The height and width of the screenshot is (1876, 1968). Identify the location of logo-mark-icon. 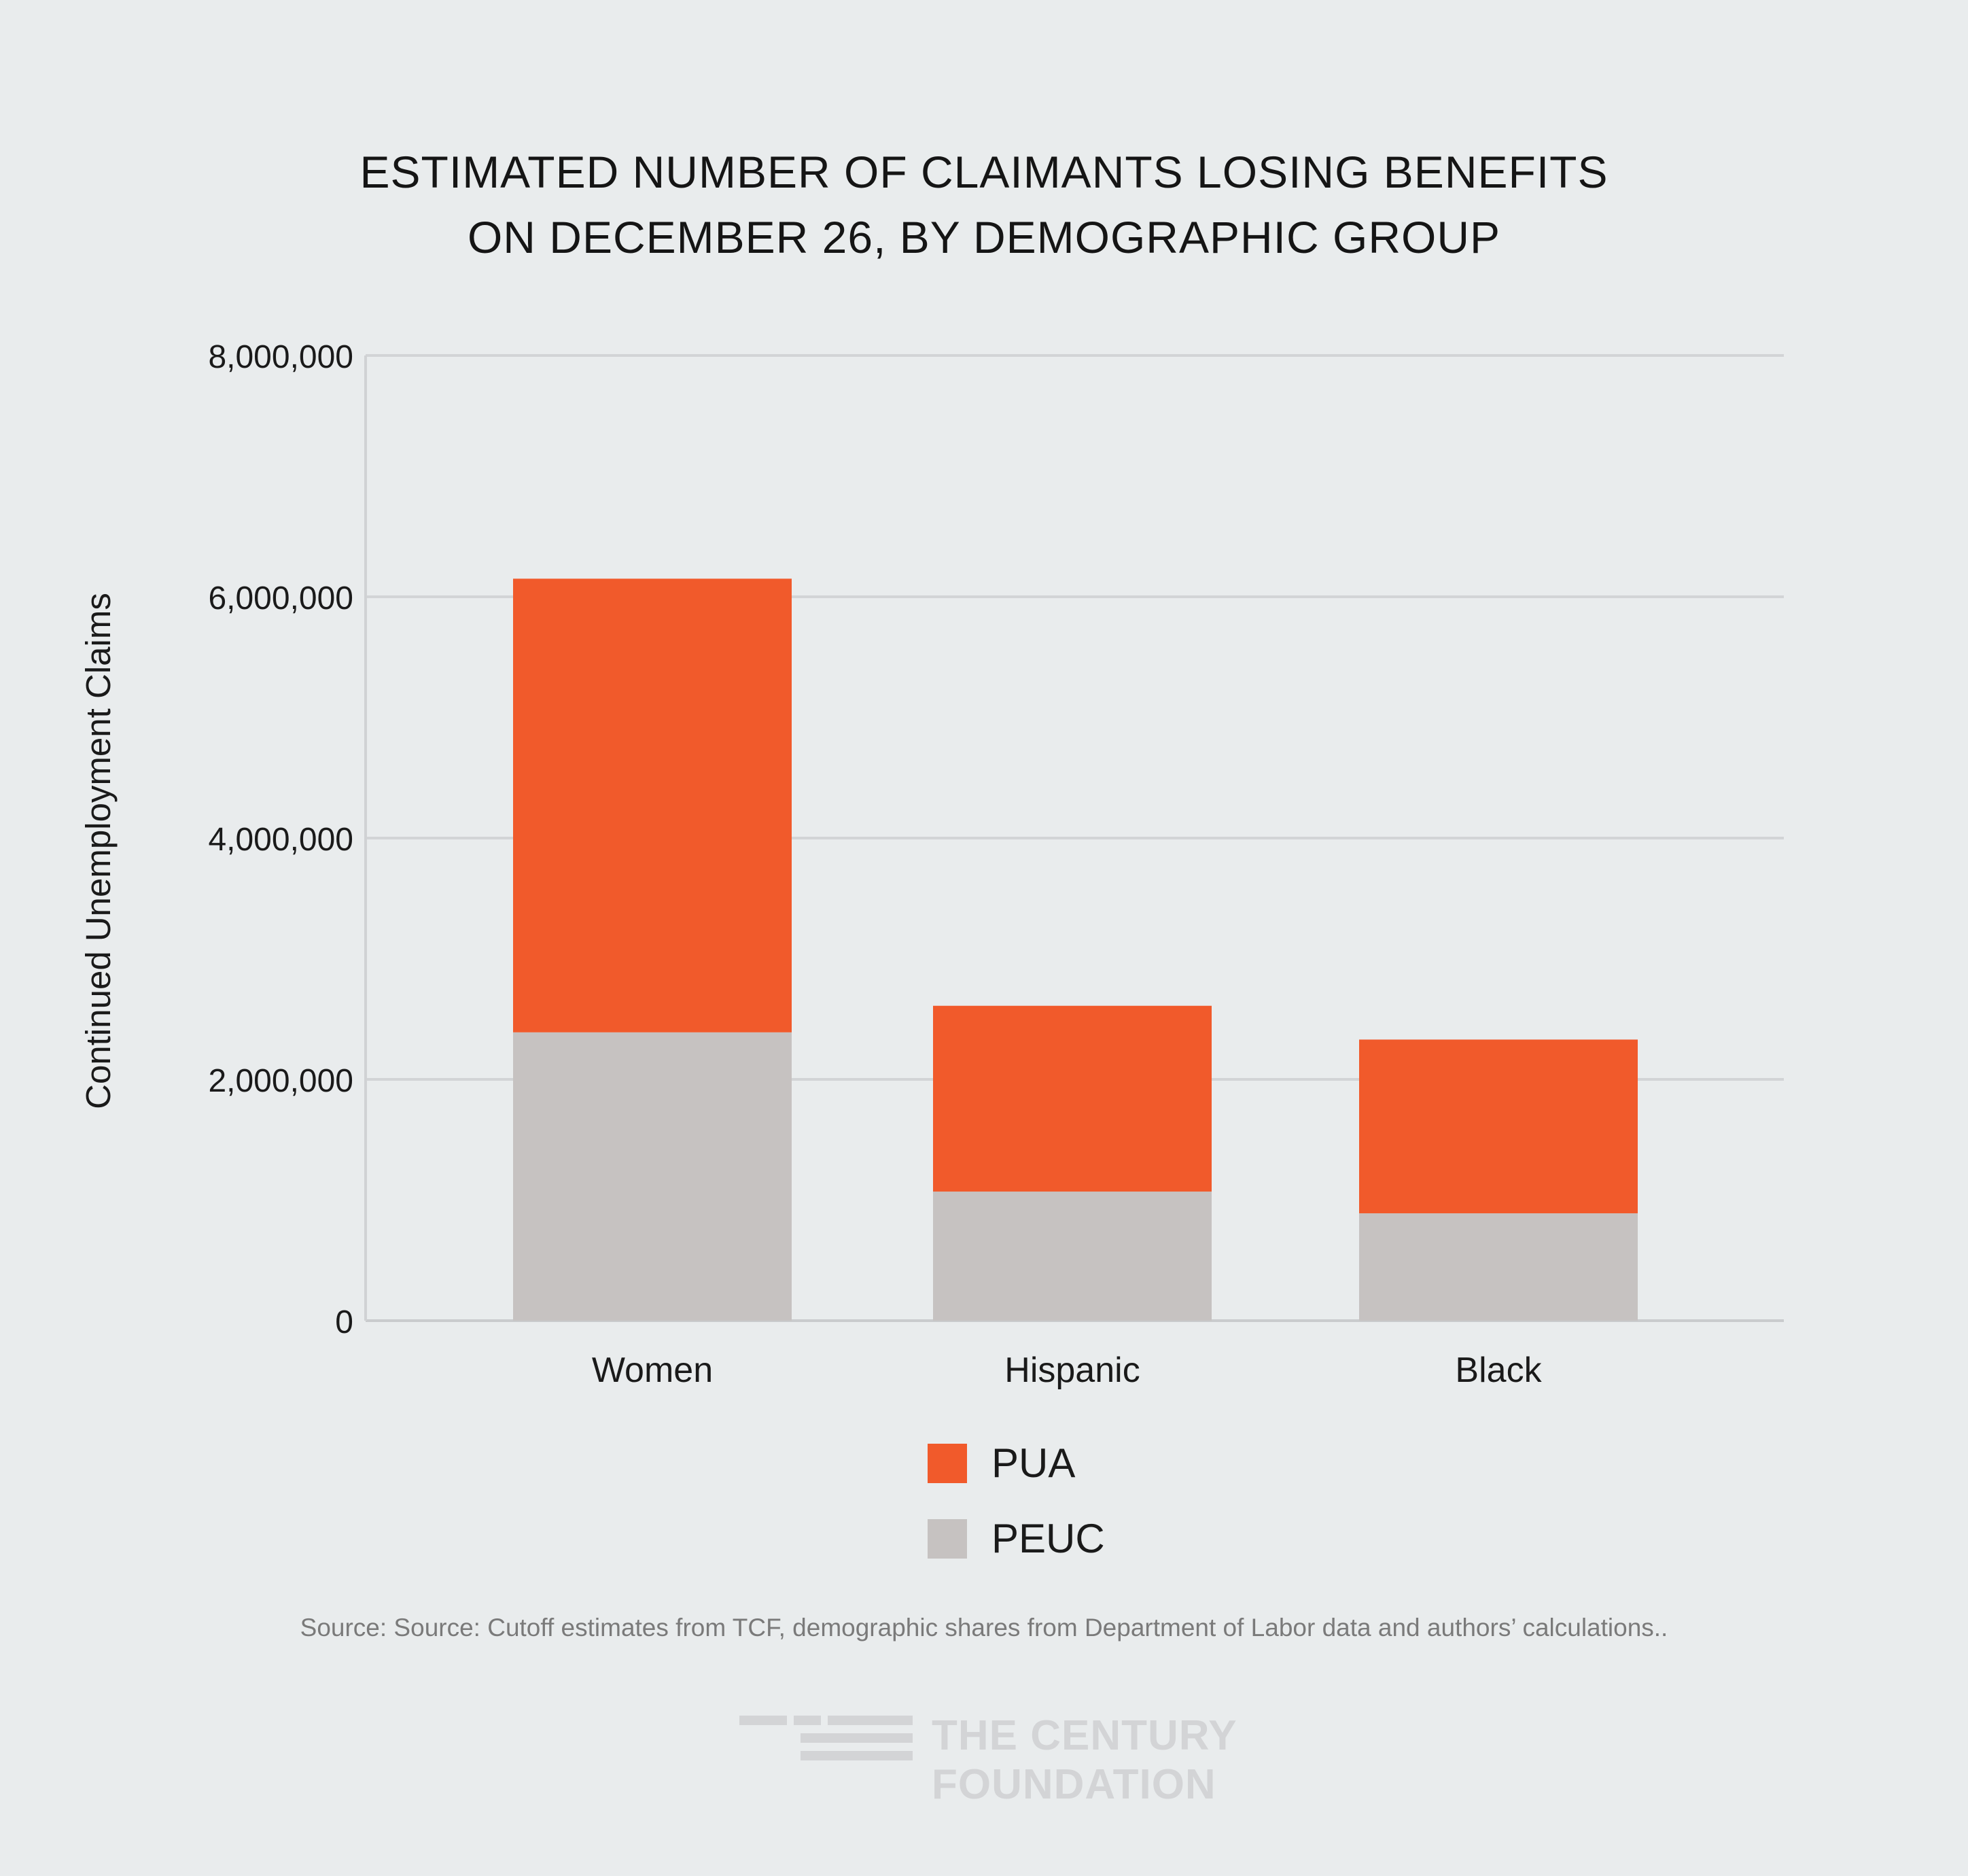
(826, 1739).